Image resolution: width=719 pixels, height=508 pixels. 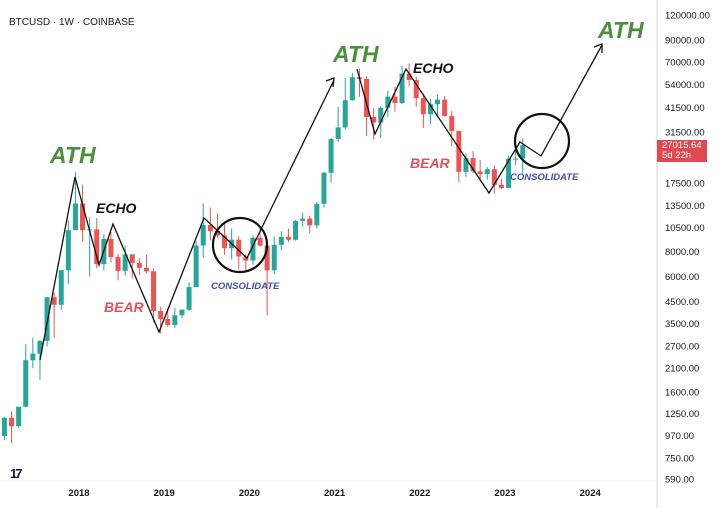 I want to click on bear-label: BEAR, so click(x=430, y=163).